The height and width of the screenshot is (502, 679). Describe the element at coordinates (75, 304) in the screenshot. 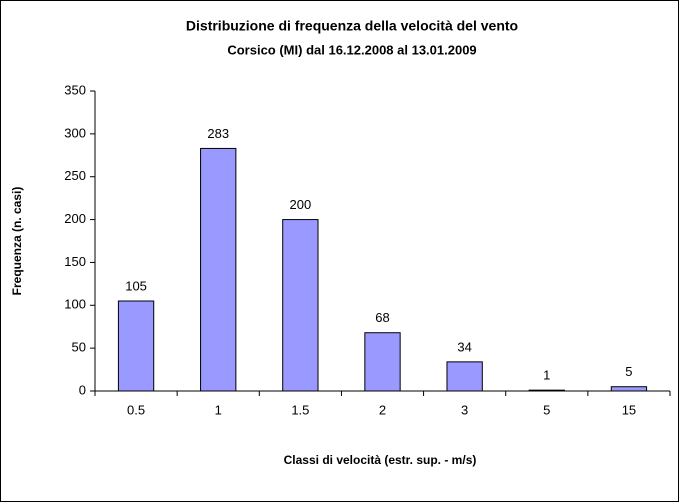

I see `y-tick-label: 100` at that location.